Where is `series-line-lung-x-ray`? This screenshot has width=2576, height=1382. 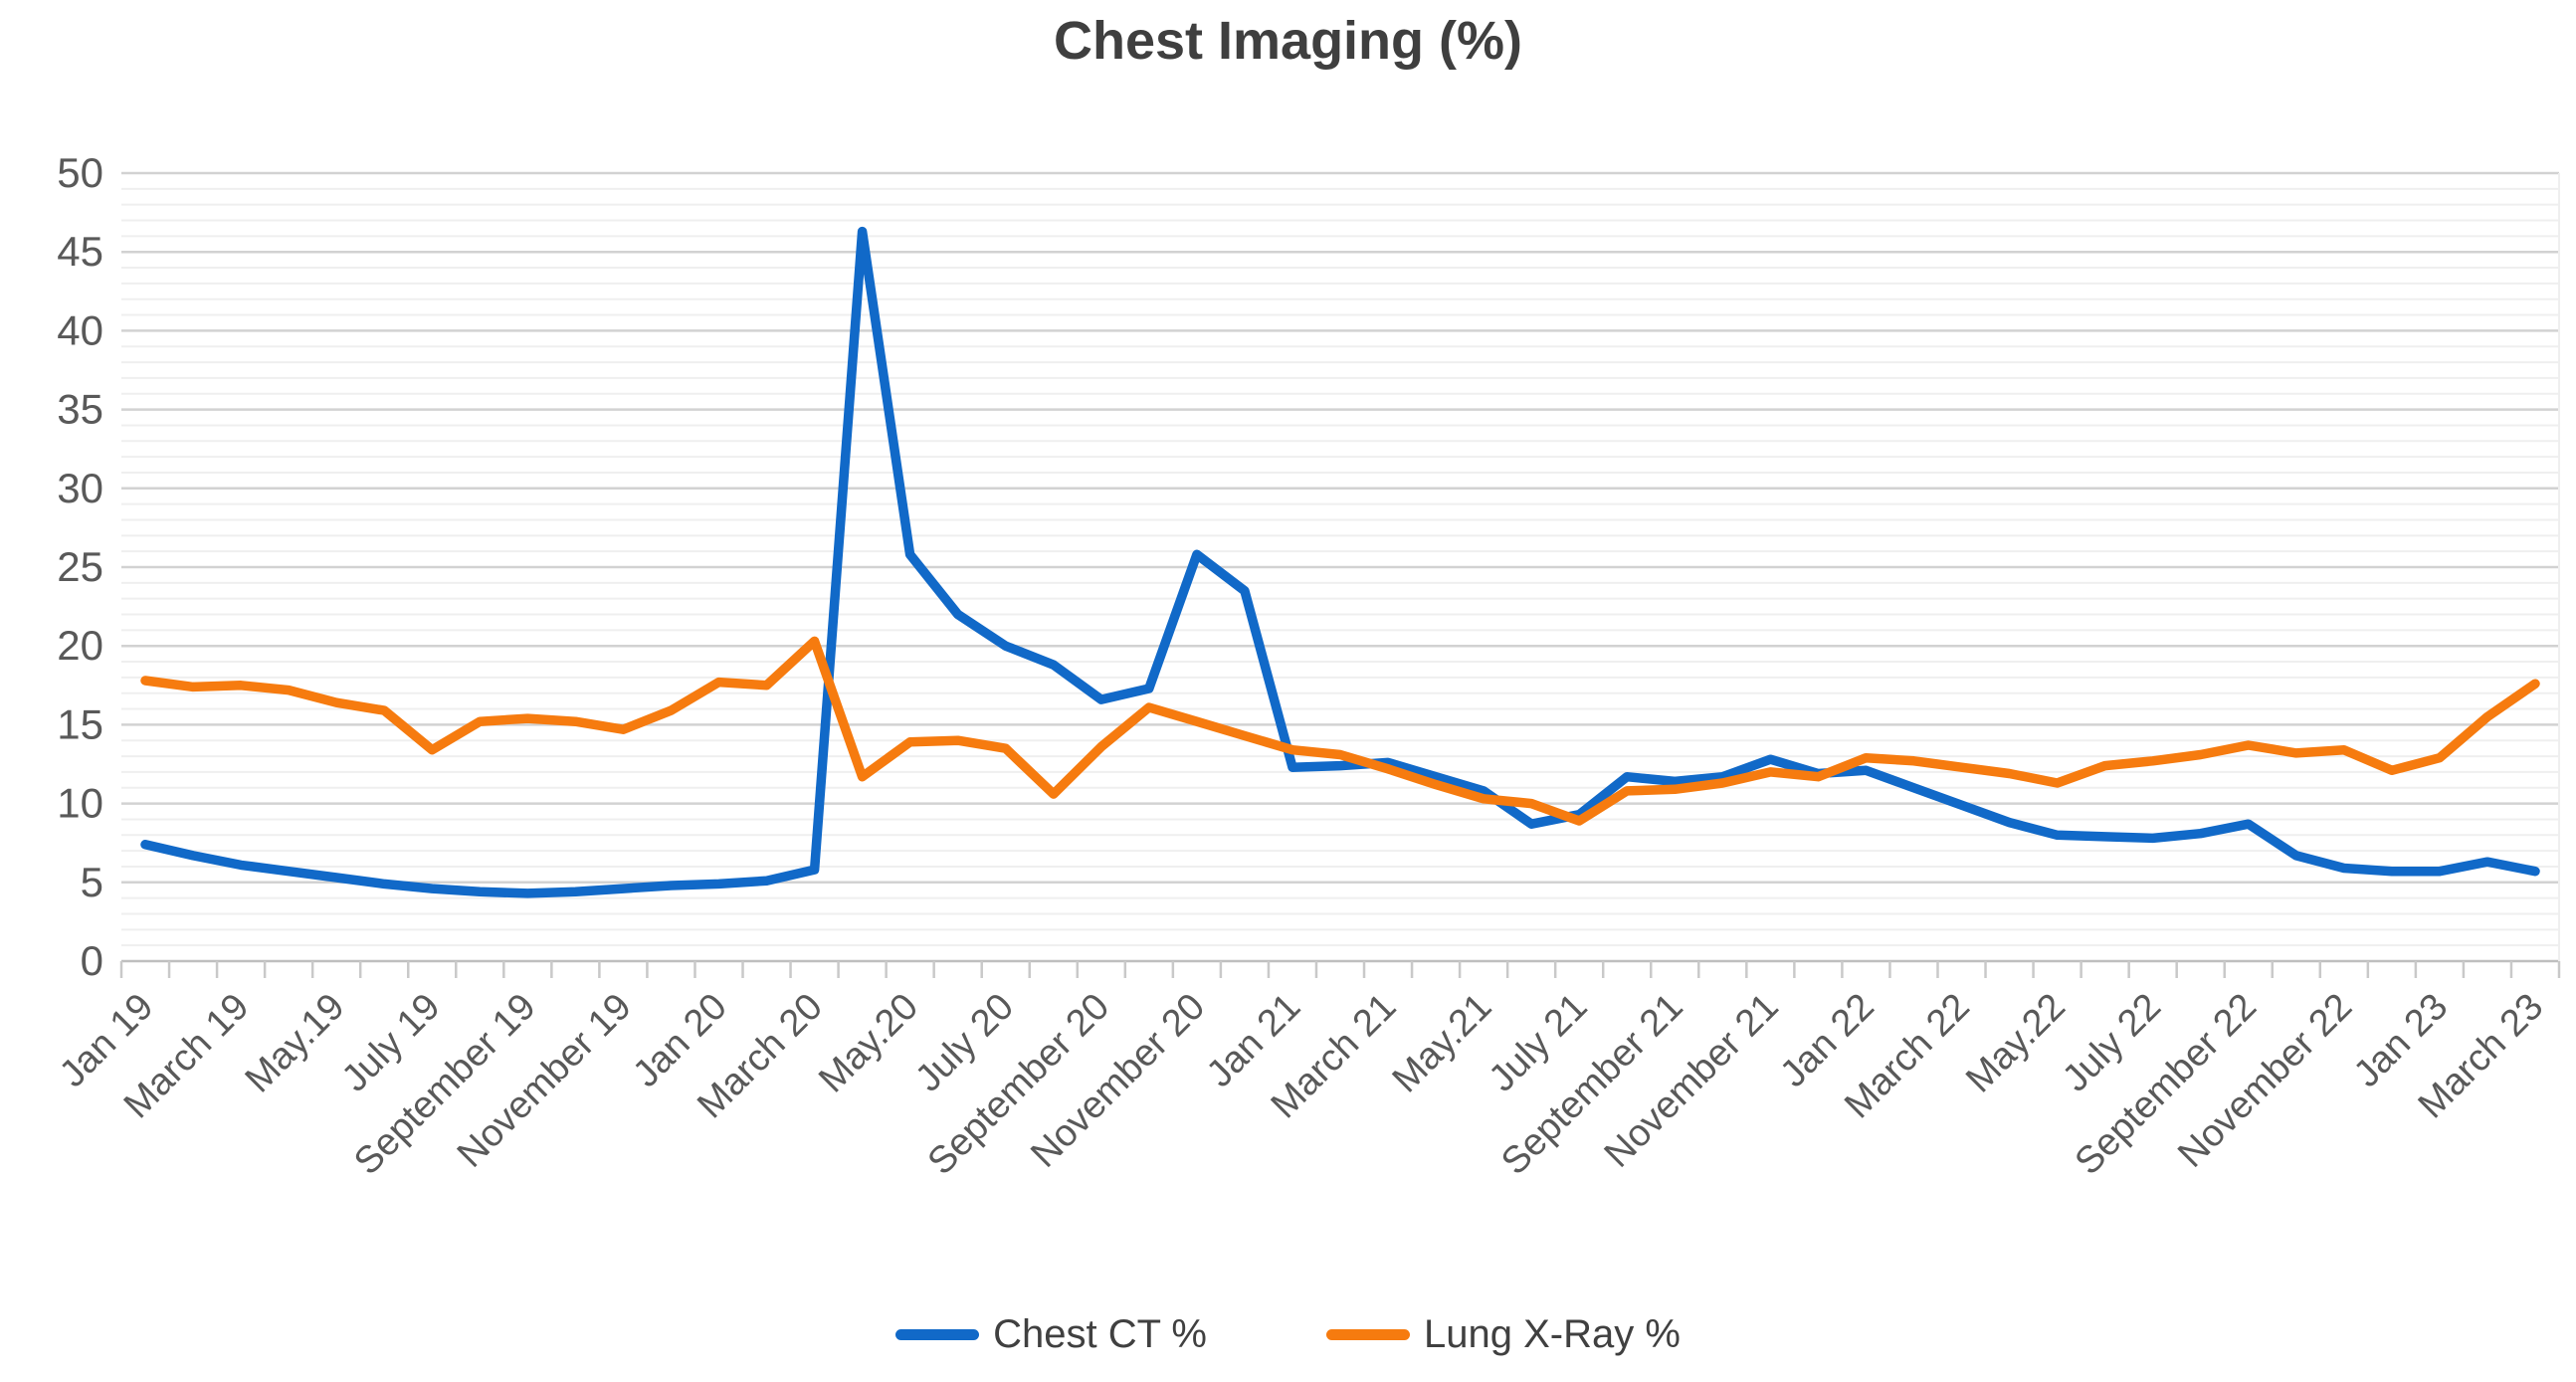 series-line-lung-x-ray is located at coordinates (1340, 731).